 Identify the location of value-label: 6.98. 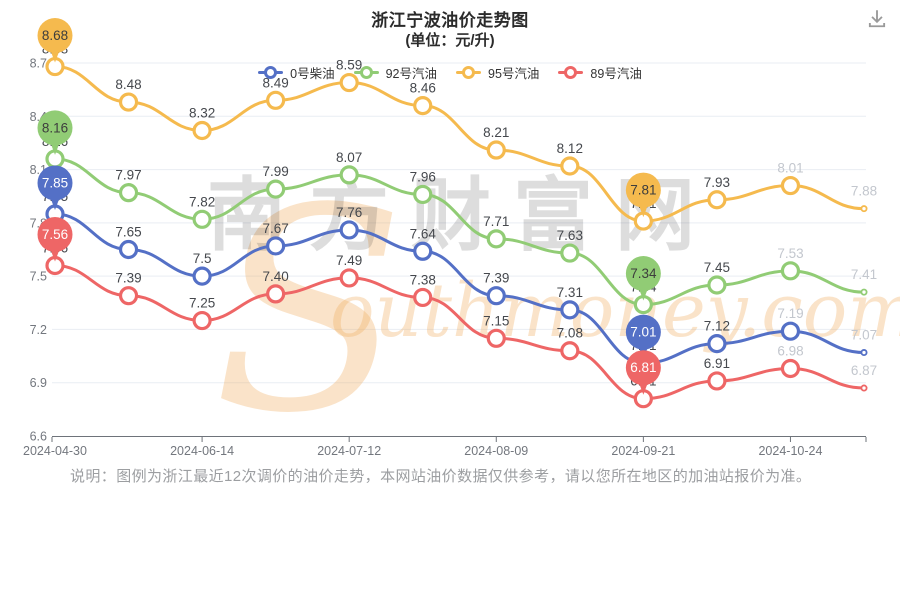
(790, 351).